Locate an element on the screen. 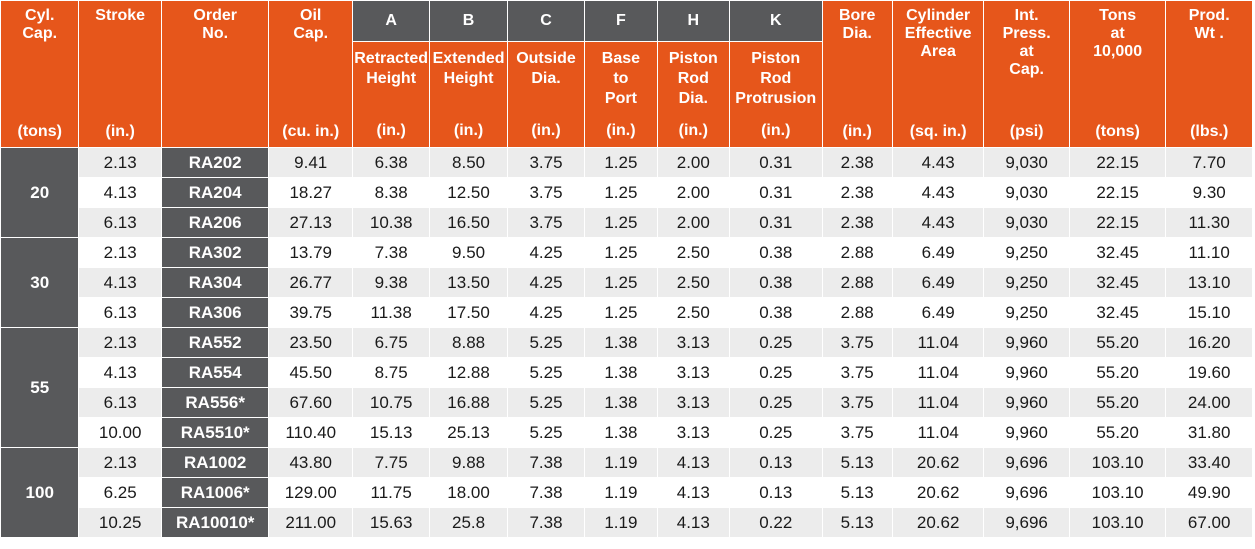 The width and height of the screenshot is (1255, 549). header-cyl-cap-unit: (tons) is located at coordinates (39, 131).